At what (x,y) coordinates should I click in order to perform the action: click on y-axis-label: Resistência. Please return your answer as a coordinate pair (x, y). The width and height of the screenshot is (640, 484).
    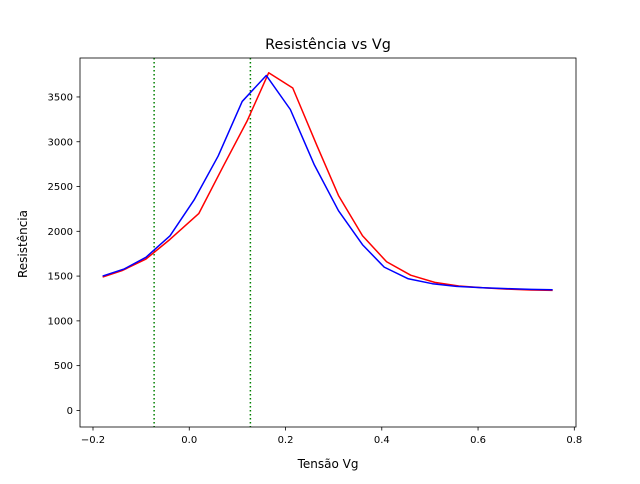
    Looking at the image, I should click on (23, 244).